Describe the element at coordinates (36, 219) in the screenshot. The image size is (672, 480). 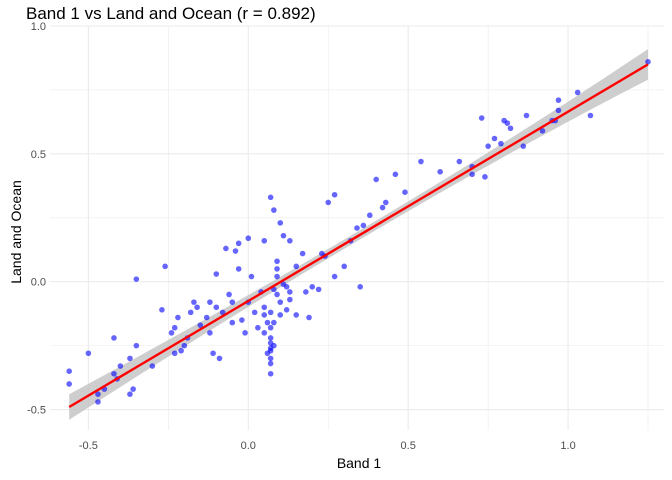
I see `y-axis-ticks: -0.5 0.0 0.5 1.0` at that location.